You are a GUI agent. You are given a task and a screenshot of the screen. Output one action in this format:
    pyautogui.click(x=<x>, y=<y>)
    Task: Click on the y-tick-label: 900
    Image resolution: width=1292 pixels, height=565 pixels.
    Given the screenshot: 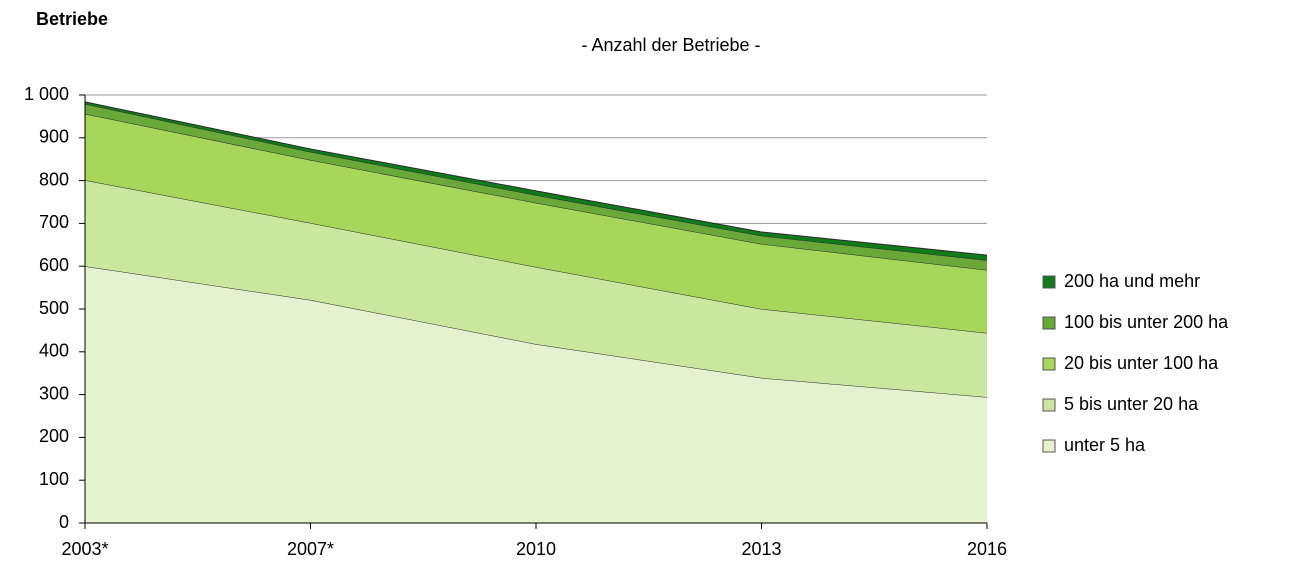 What is the action you would take?
    pyautogui.click(x=54, y=137)
    